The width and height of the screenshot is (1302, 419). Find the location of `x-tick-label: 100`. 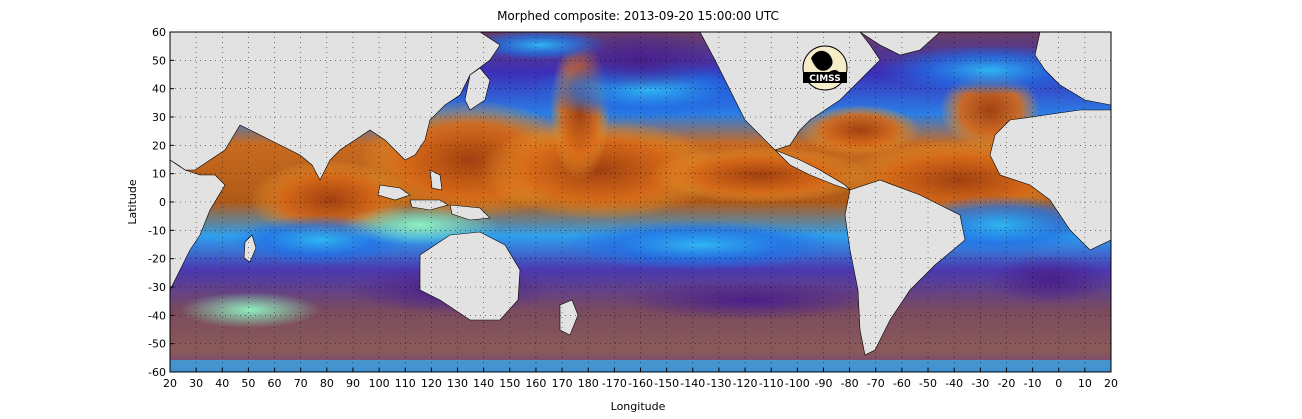

x-tick-label: 100 is located at coordinates (379, 383).